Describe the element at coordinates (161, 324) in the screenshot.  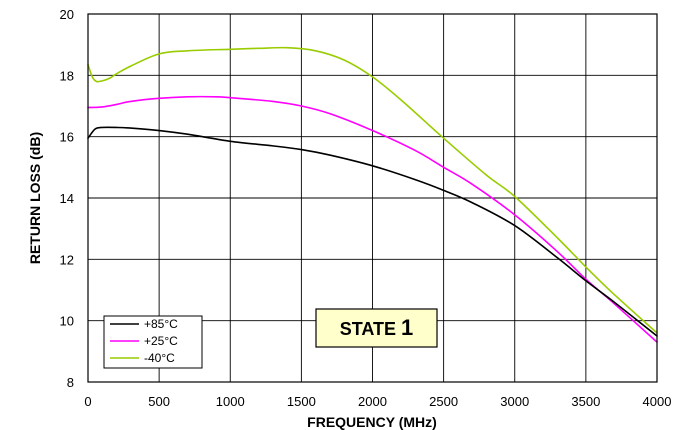
I see `legend-label: +85°C` at that location.